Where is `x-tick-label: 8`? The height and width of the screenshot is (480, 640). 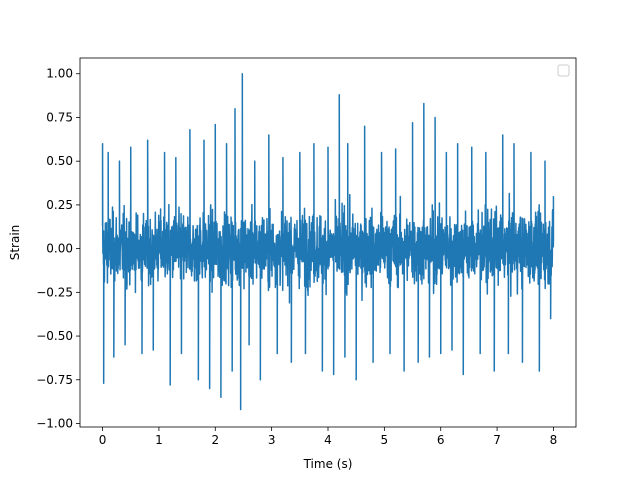 x-tick-label: 8 is located at coordinates (554, 440).